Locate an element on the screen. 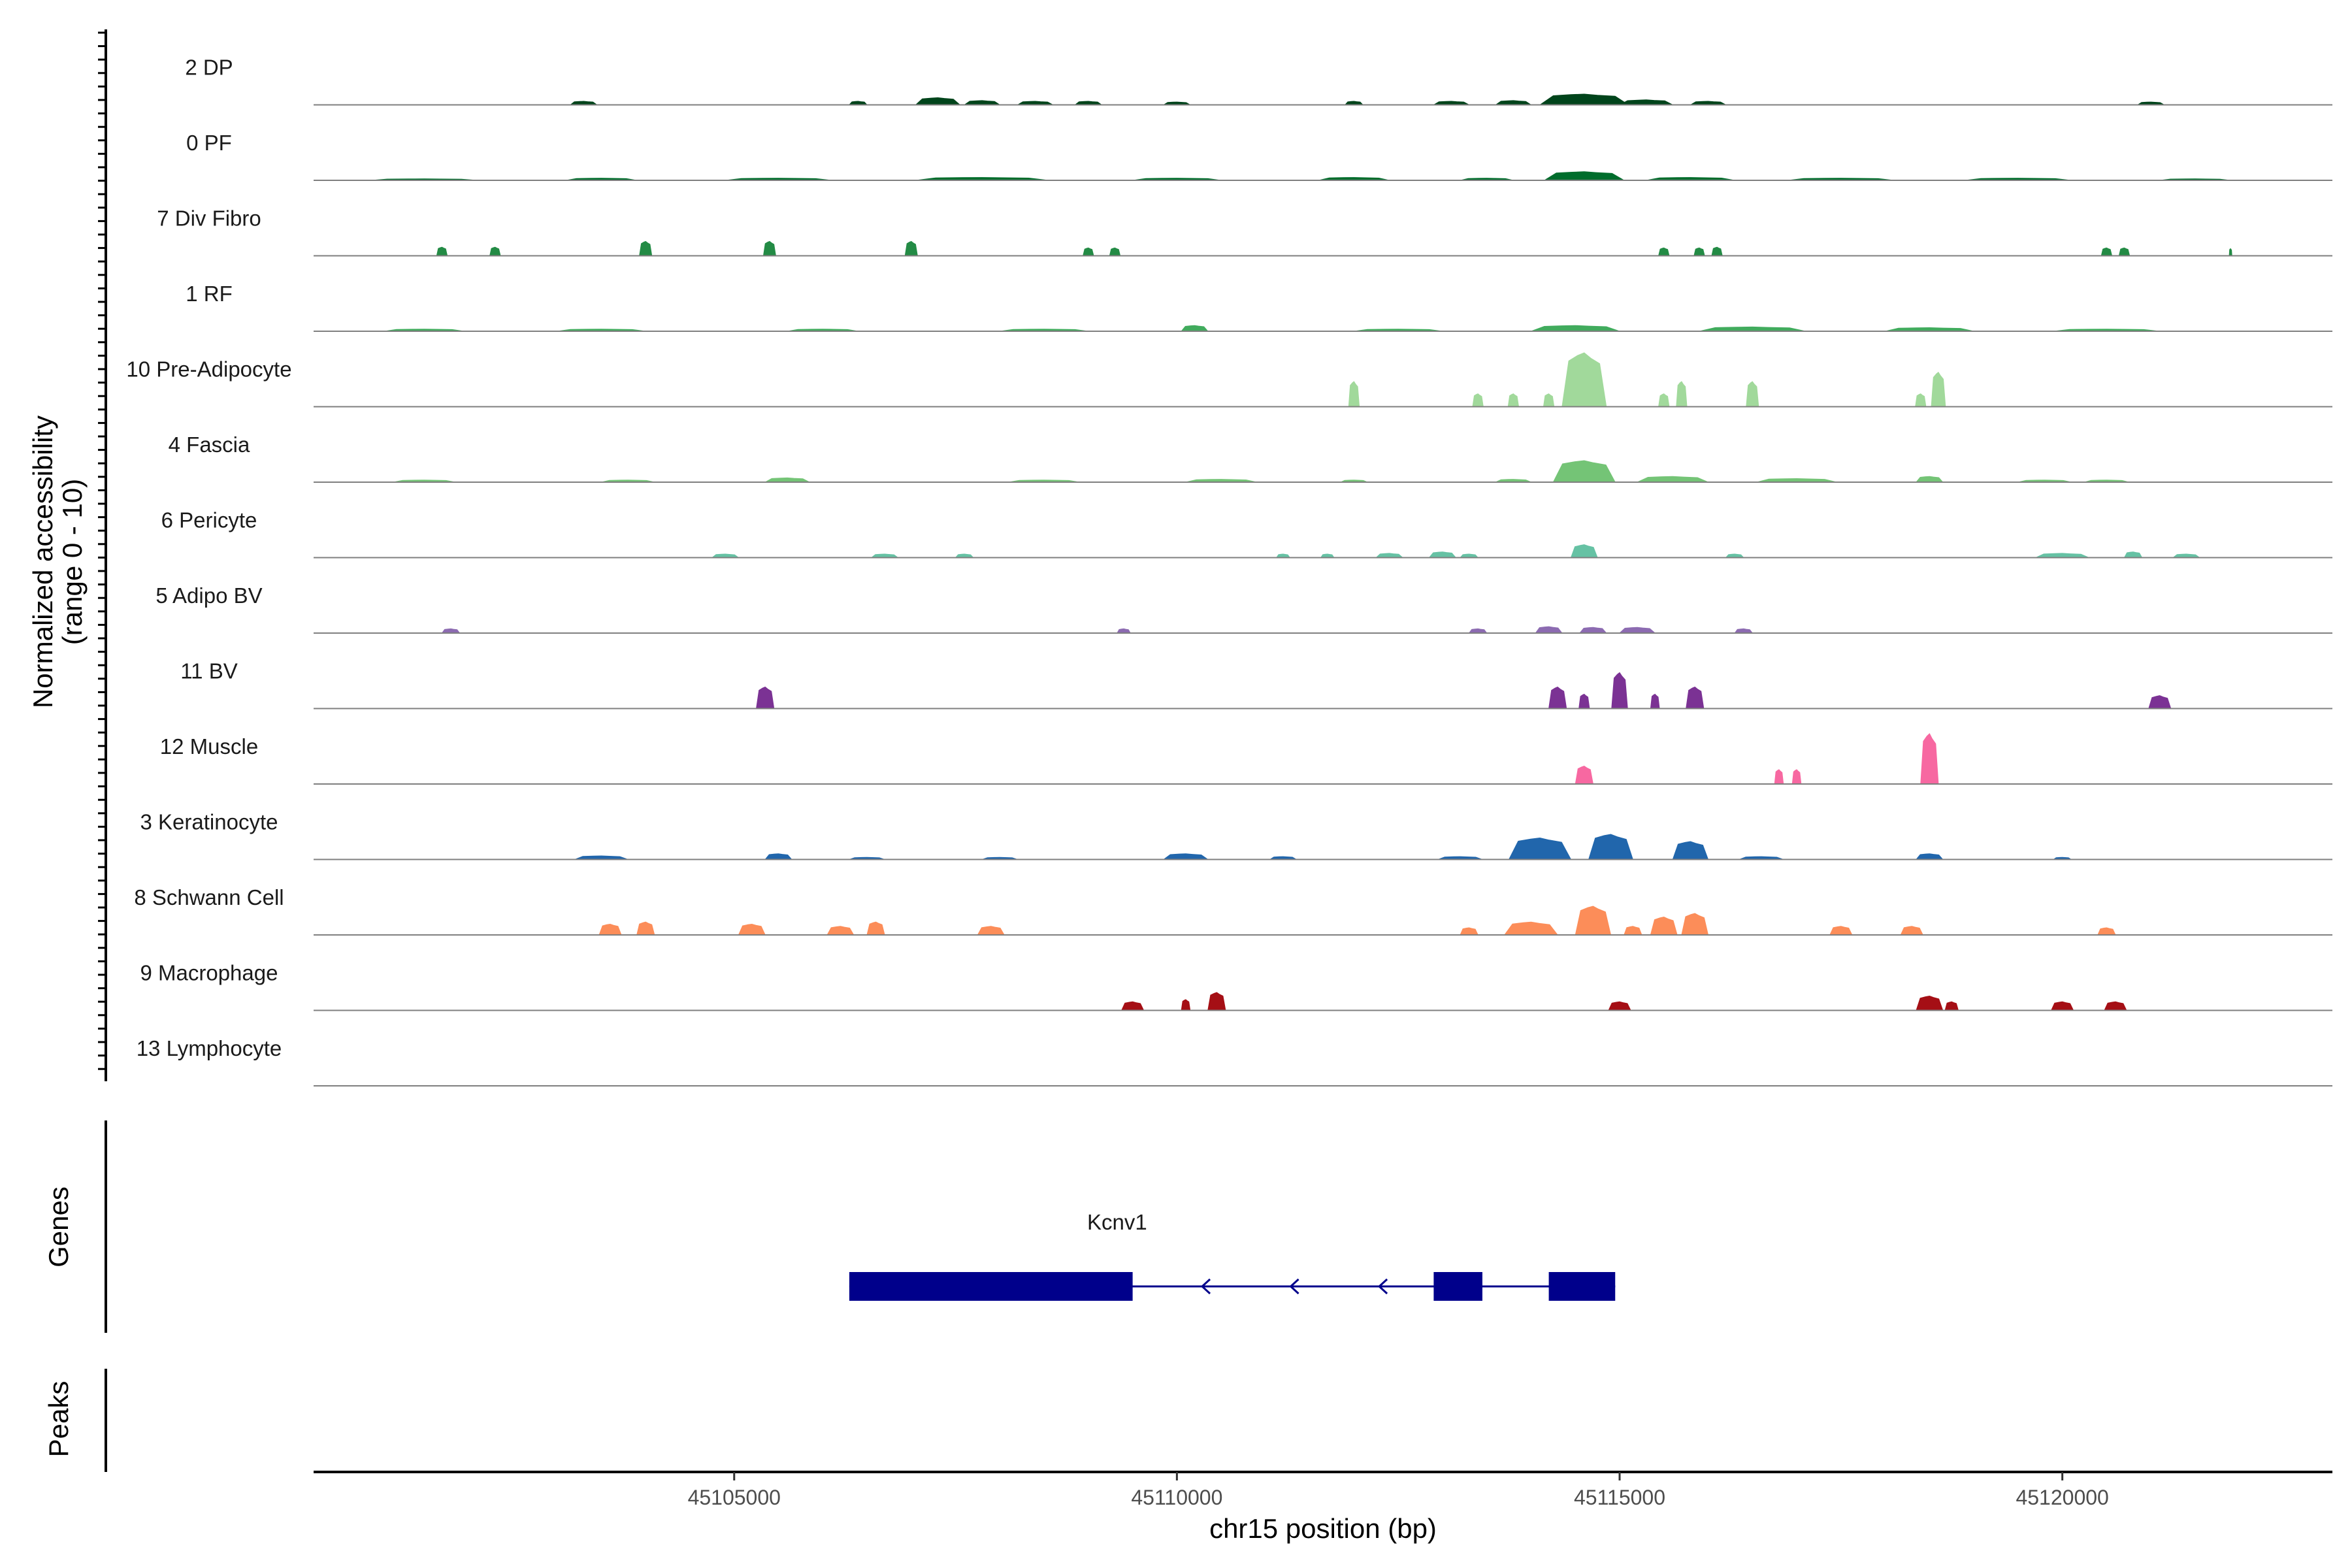 The height and width of the screenshot is (1568, 2352). track-12-muscle: 12 Muscle is located at coordinates (1246, 759).